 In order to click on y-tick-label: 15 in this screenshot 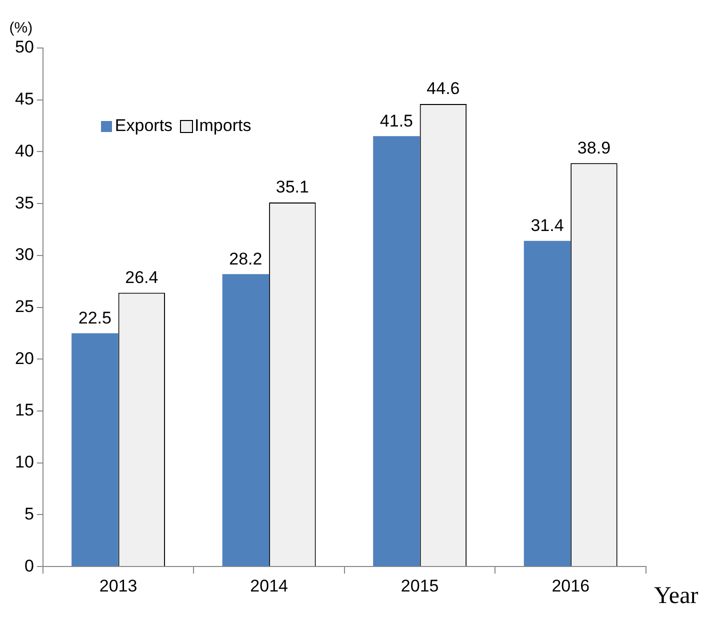, I will do `click(24, 410)`.